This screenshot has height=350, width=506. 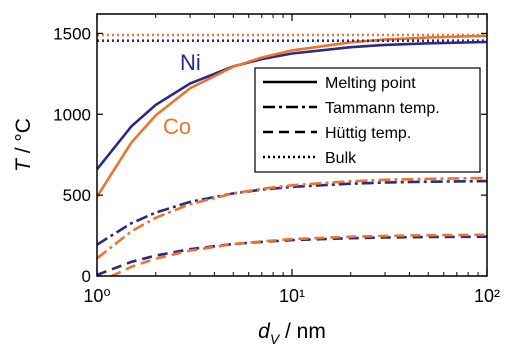 What do you see at coordinates (23, 138) in the screenshot?
I see `y-label-unit: / °C` at bounding box center [23, 138].